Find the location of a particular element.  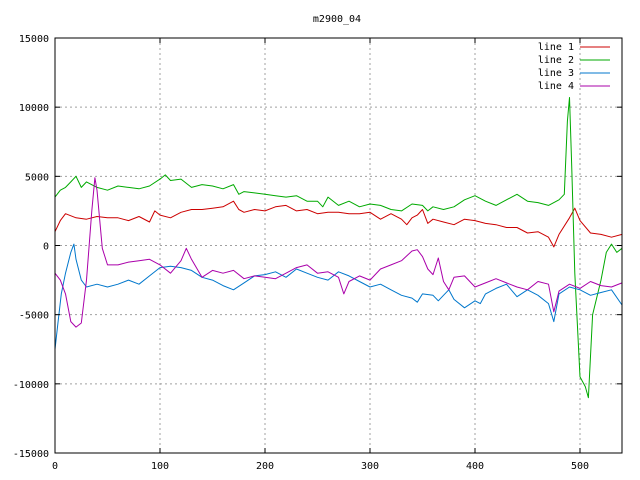

x-tick-label: 500 is located at coordinates (580, 466).